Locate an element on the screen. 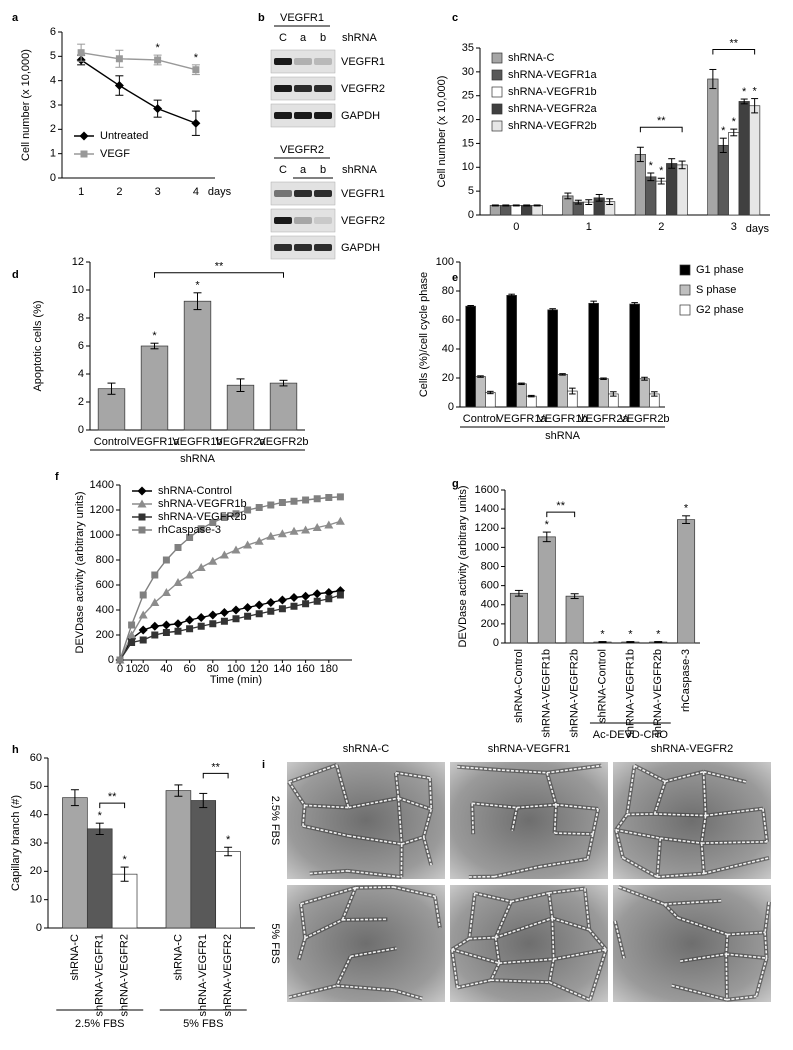 The image size is (793, 1050). row-label: 2.5% FBS is located at coordinates (275, 821).